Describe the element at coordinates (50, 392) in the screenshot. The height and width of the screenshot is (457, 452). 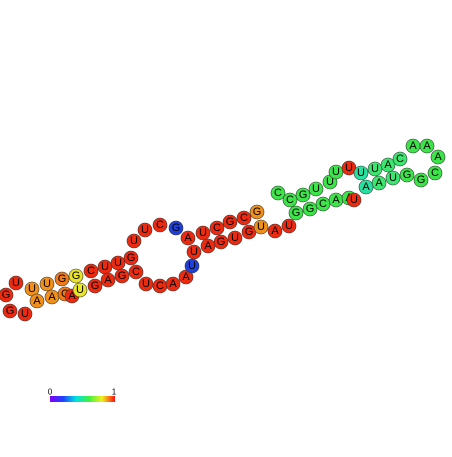
I see `colorbar-min: 0` at that location.